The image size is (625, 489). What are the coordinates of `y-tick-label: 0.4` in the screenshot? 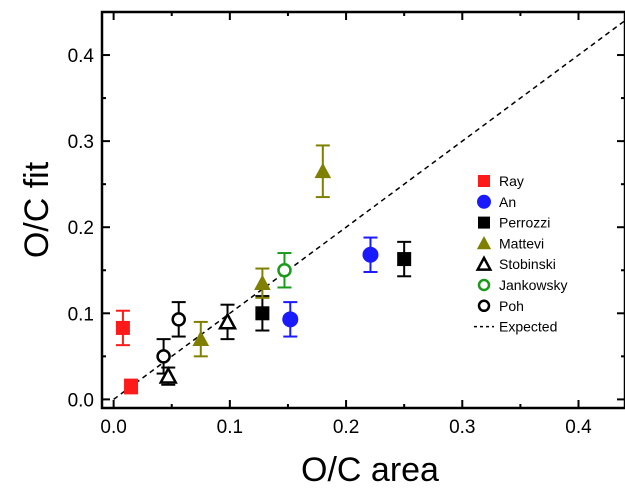 It's located at (81, 56).